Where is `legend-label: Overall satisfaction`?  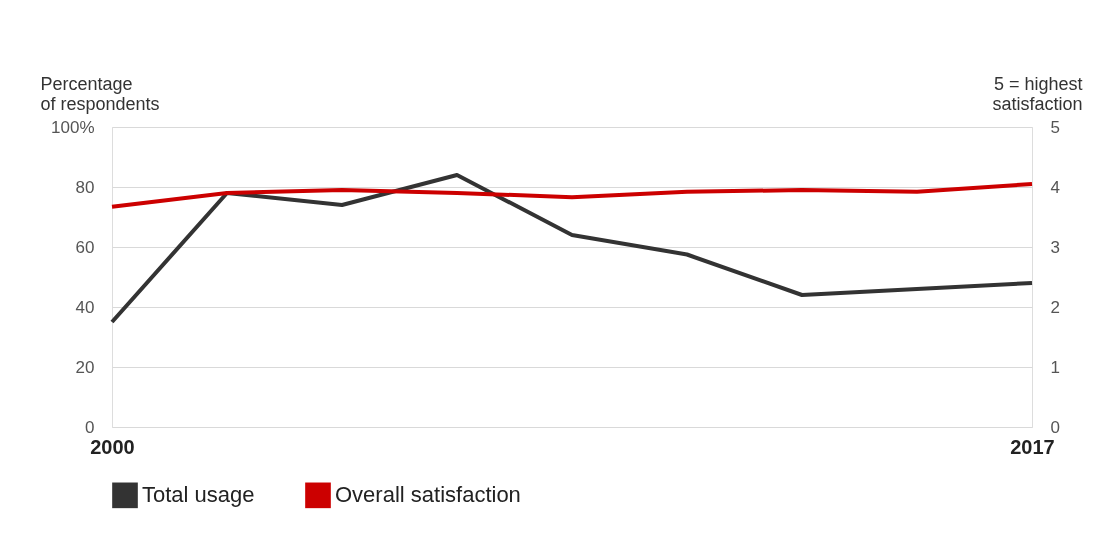
legend-label: Overall satisfaction is located at coordinates (428, 495).